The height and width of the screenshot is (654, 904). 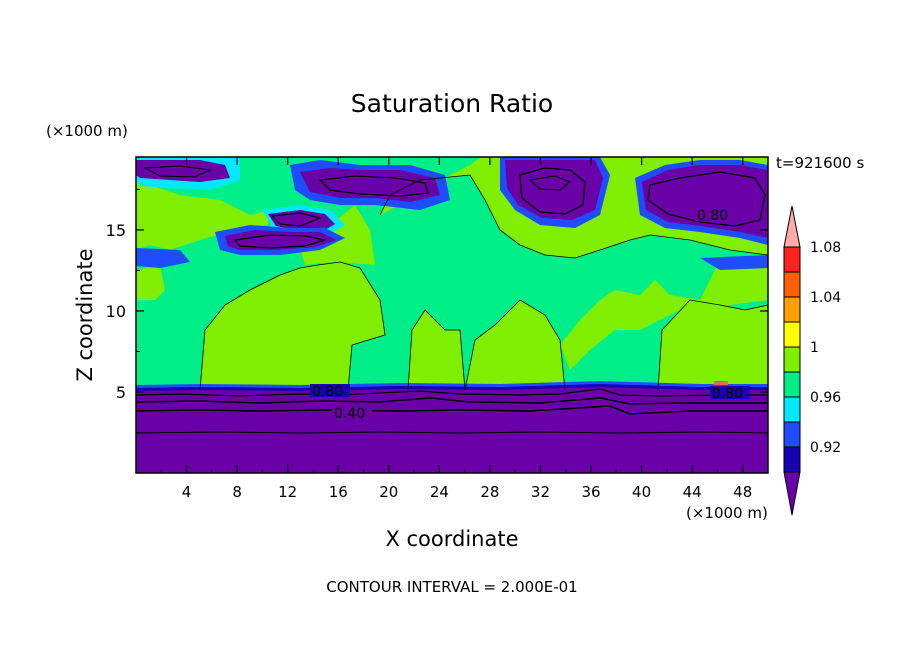 I want to click on y-tick-label: 5, so click(x=121, y=392).